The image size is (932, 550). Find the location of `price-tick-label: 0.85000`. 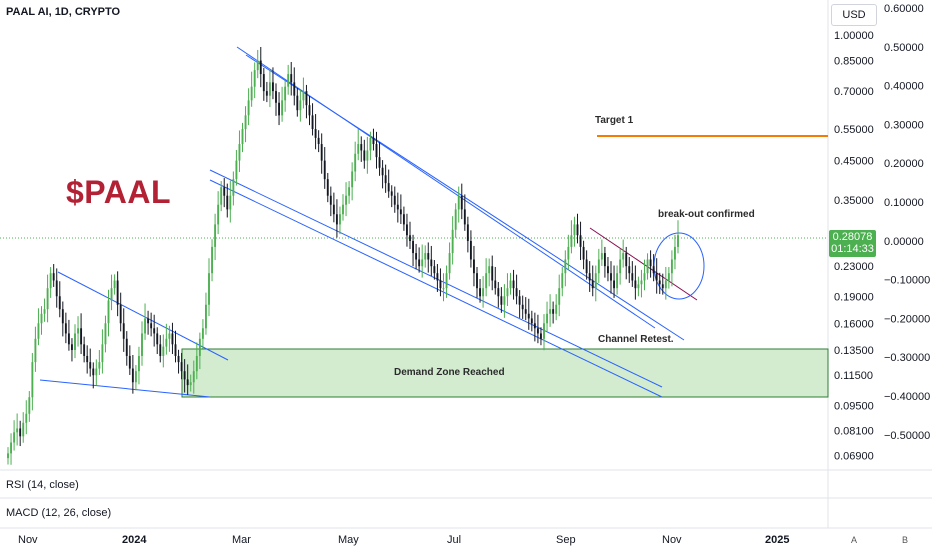

price-tick-label: 0.85000 is located at coordinates (854, 62).